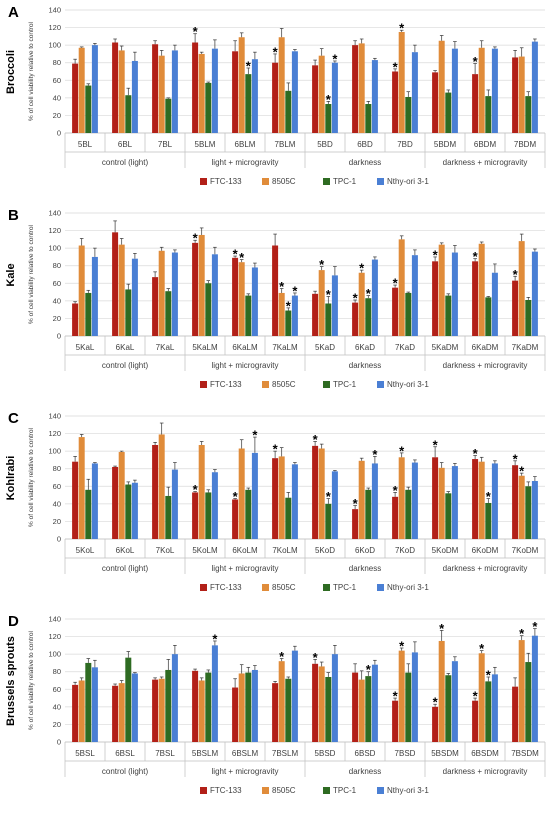  What do you see at coordinates (165, 347) in the screenshot?
I see `category-label: 7KaL` at bounding box center [165, 347].